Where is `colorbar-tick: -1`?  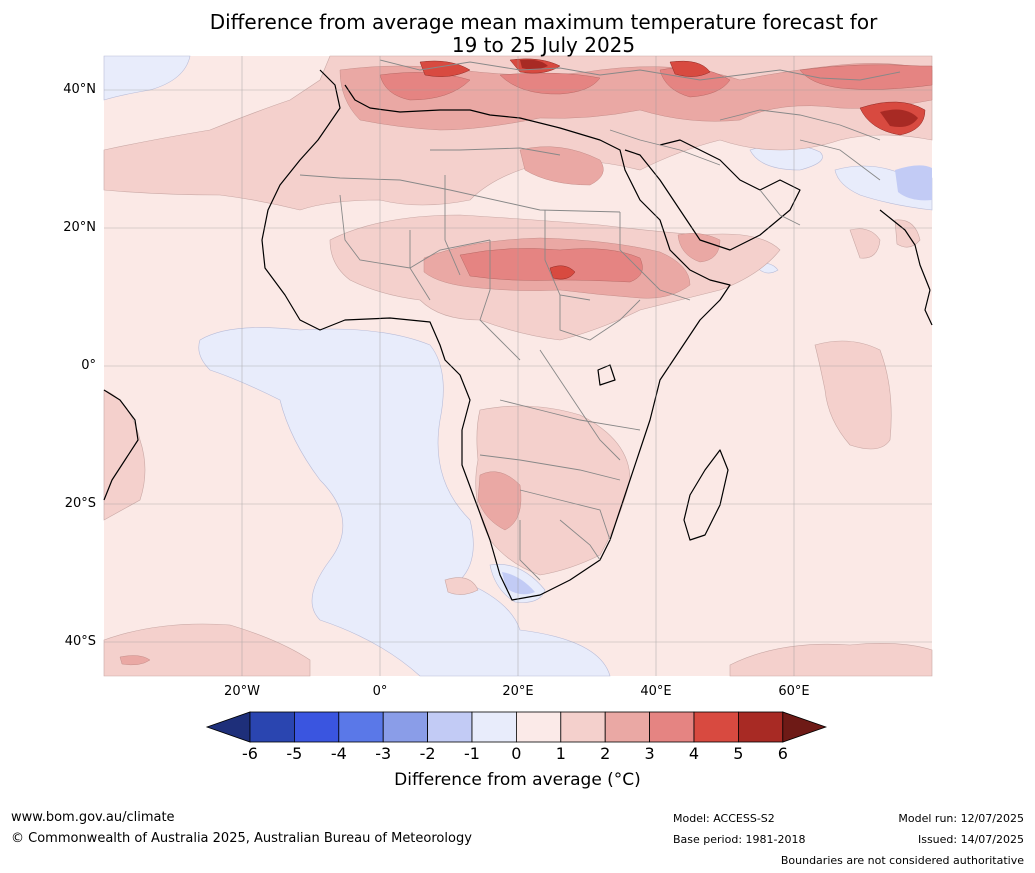 colorbar-tick: -1 is located at coordinates (472, 753).